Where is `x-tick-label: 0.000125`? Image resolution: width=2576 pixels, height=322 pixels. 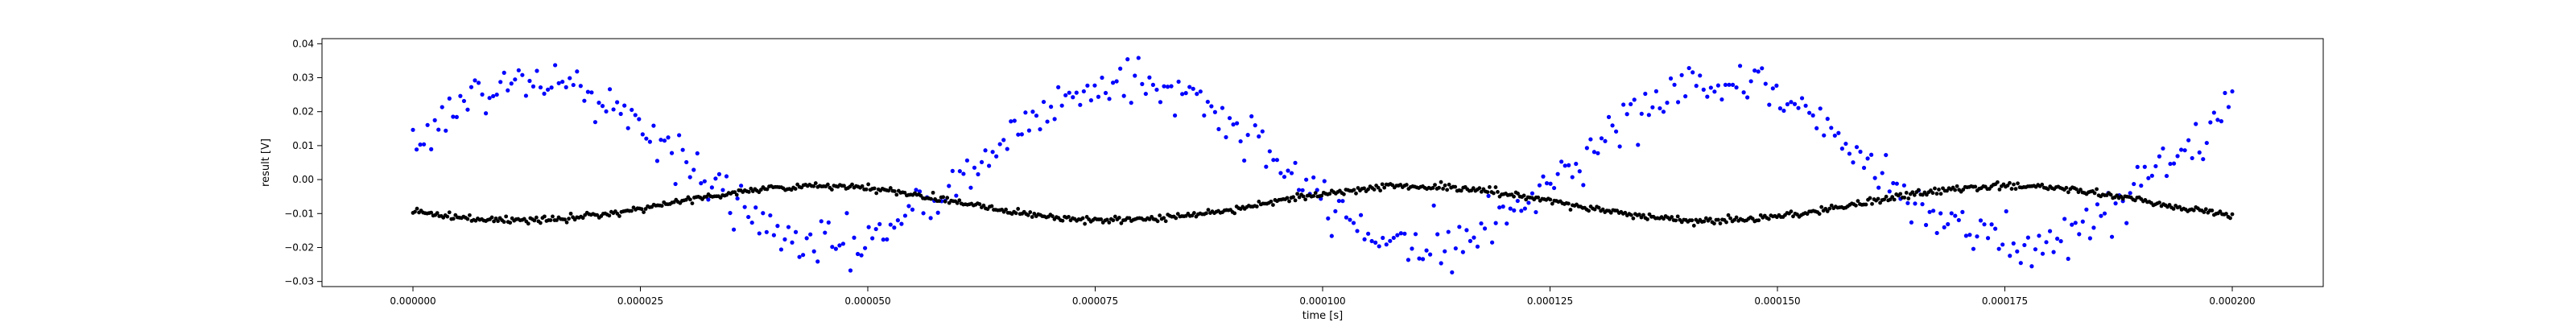 x-tick-label: 0.000125 is located at coordinates (1550, 301).